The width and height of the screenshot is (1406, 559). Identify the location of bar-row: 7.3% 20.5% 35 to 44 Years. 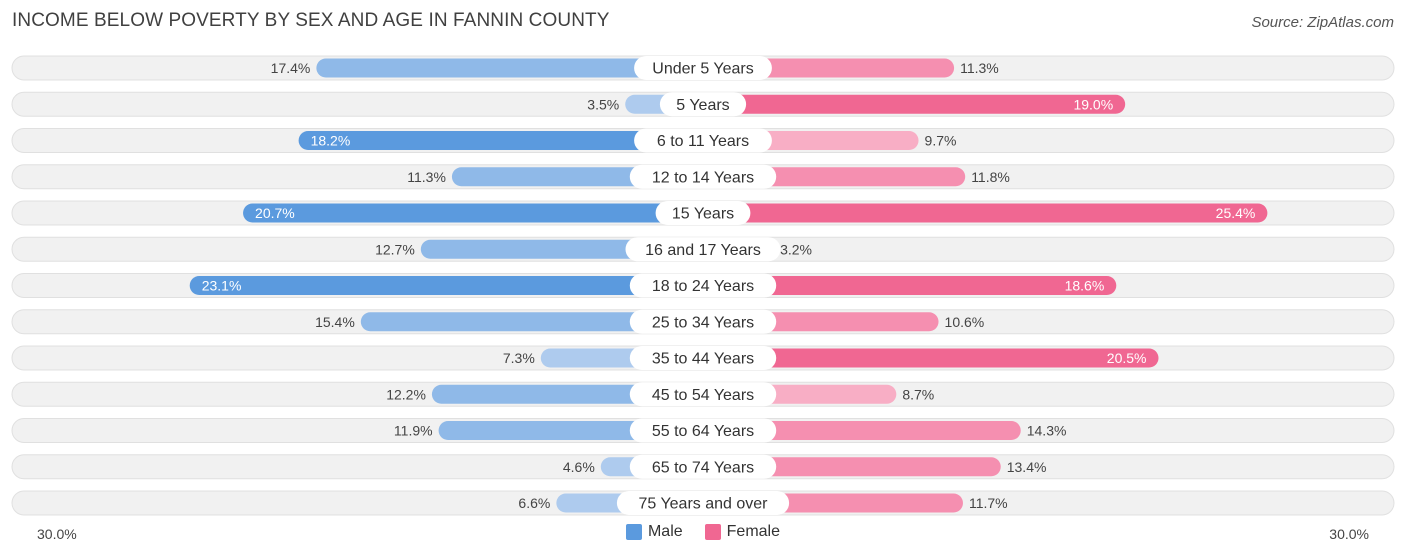
(703, 358).